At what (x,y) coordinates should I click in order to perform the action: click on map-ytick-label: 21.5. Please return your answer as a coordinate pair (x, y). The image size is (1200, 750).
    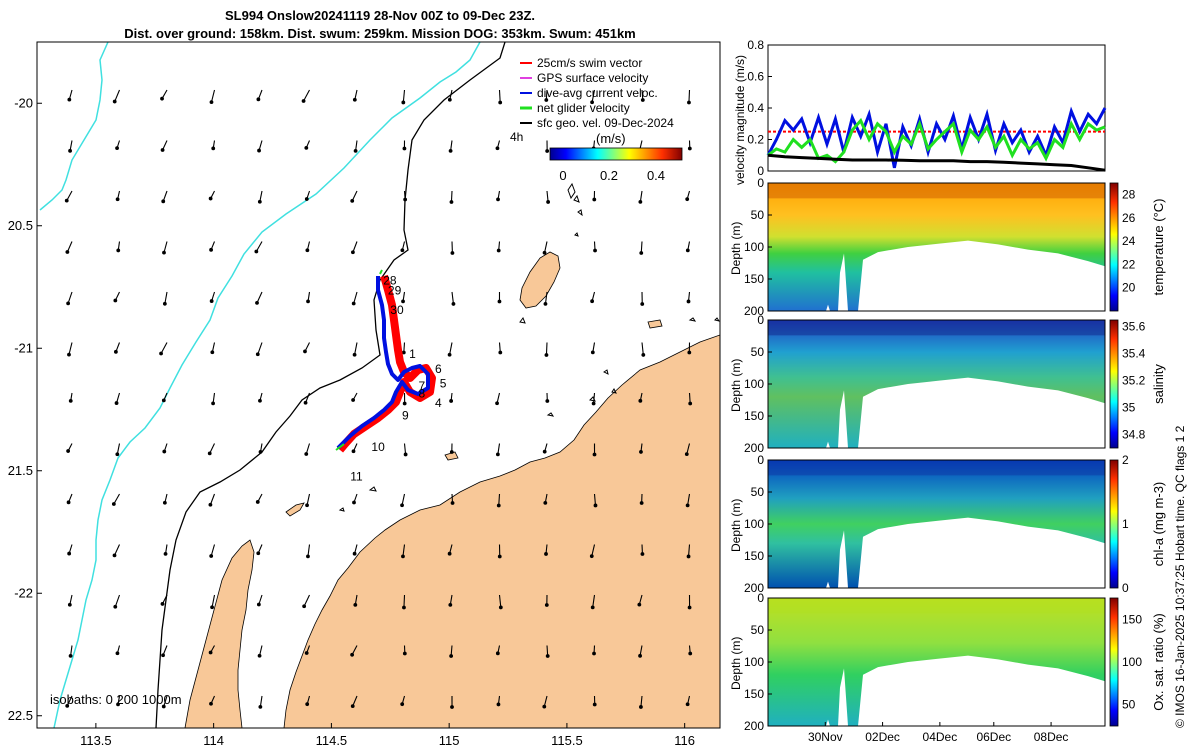
    Looking at the image, I should click on (20, 470).